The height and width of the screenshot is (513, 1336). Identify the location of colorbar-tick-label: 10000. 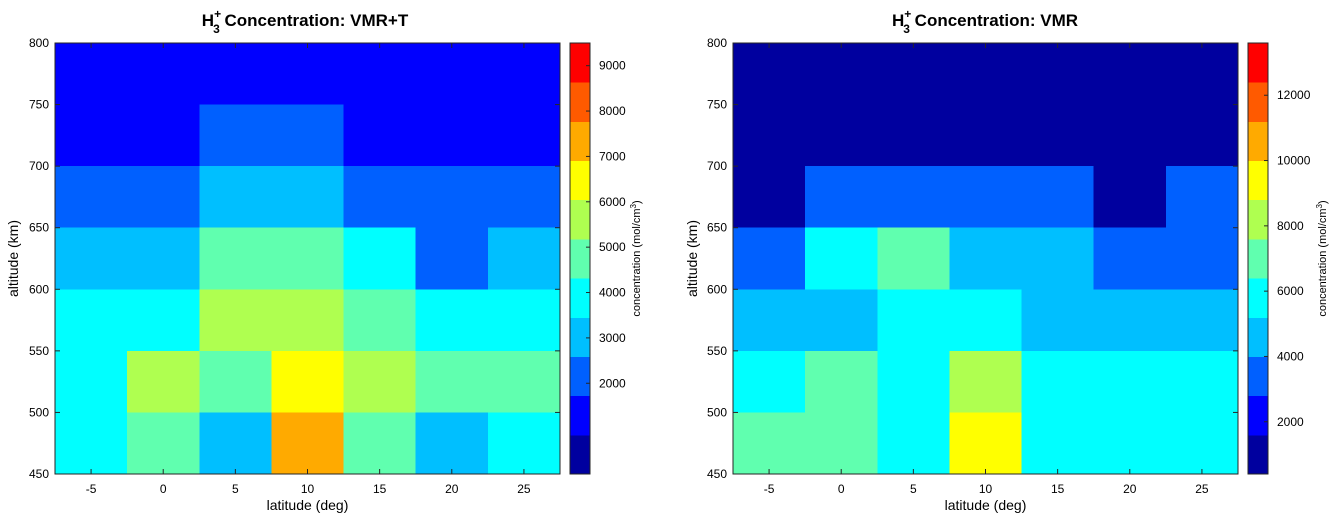
(1294, 161).